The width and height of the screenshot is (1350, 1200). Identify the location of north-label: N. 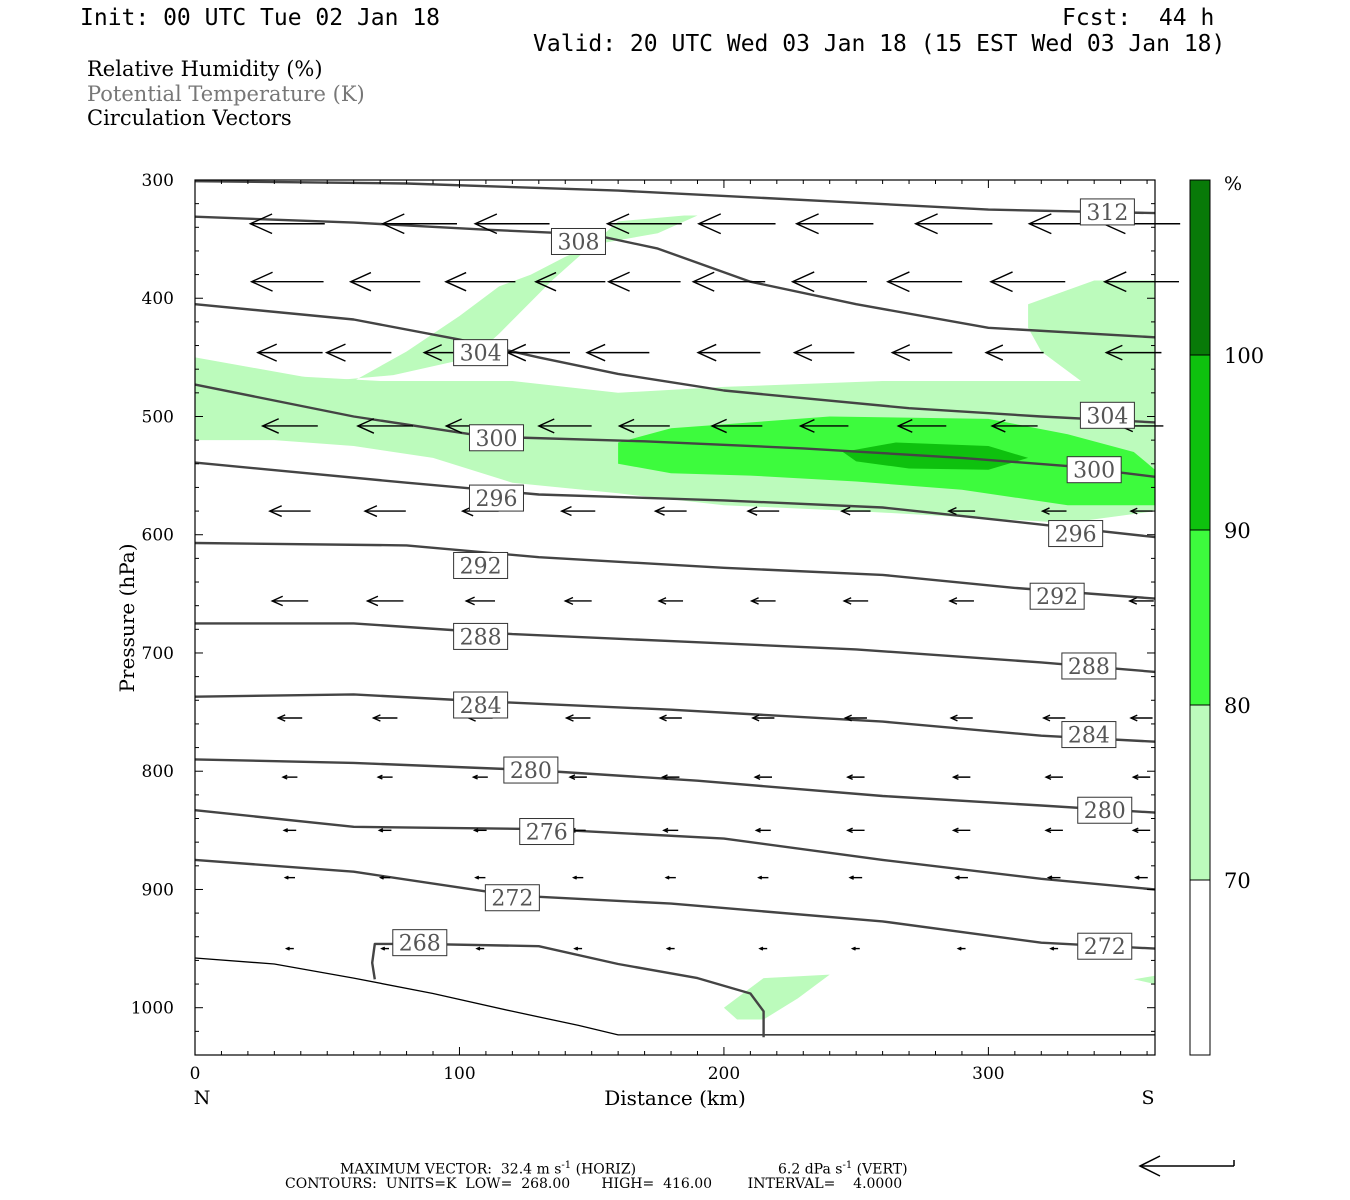
(202, 1098).